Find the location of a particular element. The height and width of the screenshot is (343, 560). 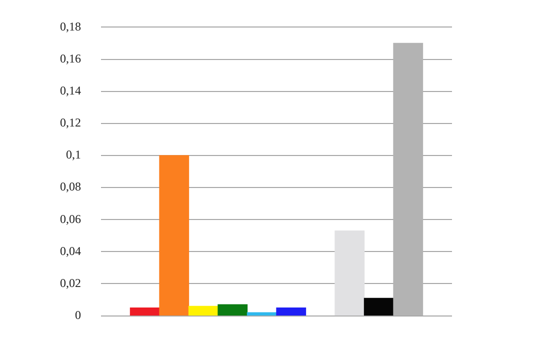

y-tick-label: 0 is located at coordinates (78, 315).